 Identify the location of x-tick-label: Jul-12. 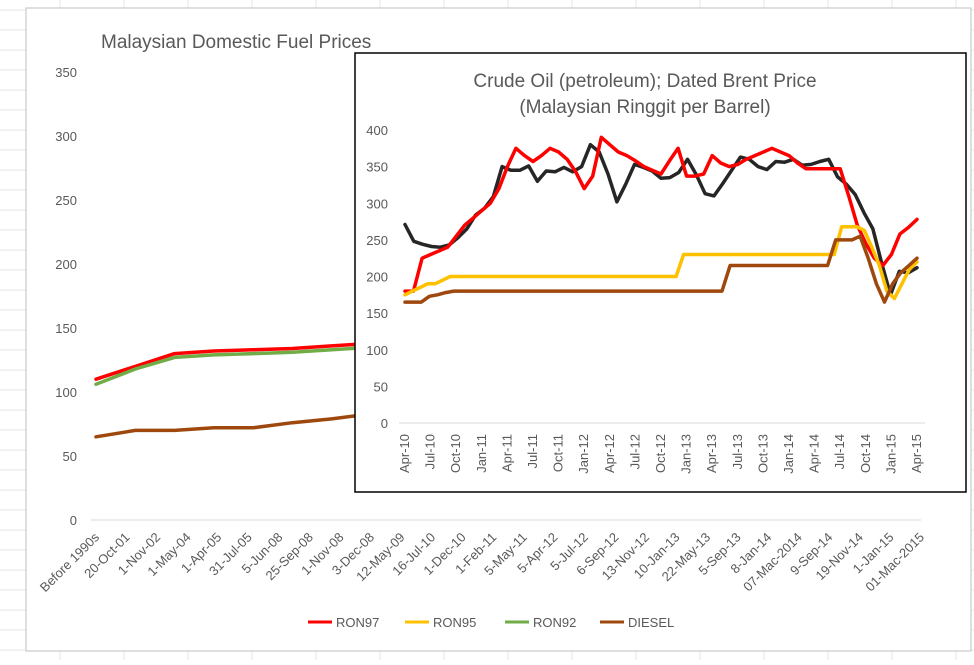
(634, 451).